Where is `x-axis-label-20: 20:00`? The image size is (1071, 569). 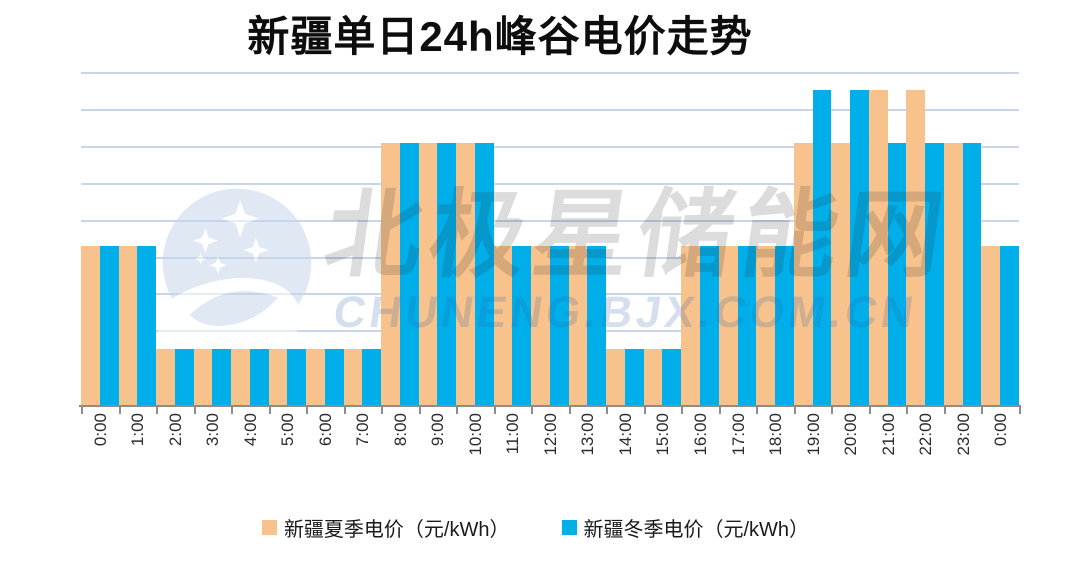
x-axis-label-20: 20:00 is located at coordinates (851, 434).